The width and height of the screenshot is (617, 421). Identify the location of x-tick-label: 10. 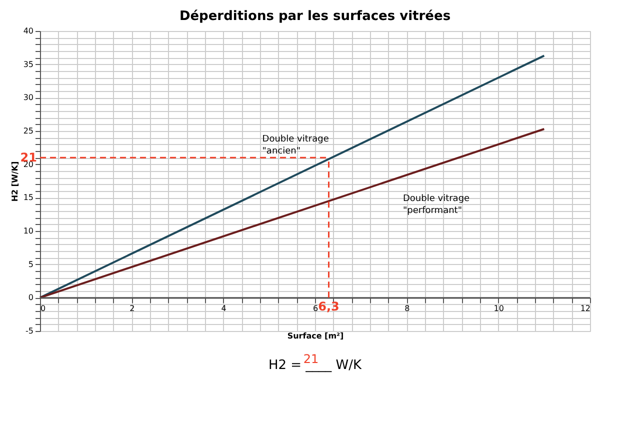
(499, 309).